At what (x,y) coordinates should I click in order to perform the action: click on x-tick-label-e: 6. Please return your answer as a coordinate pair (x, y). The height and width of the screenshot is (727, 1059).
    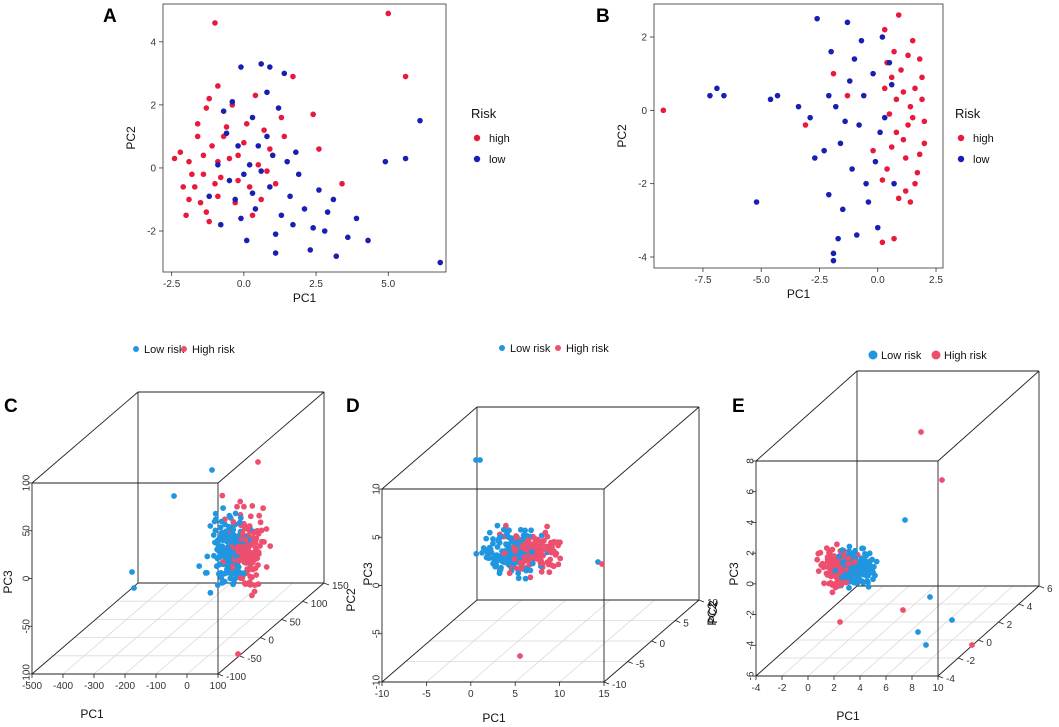
    Looking at the image, I should click on (886, 688).